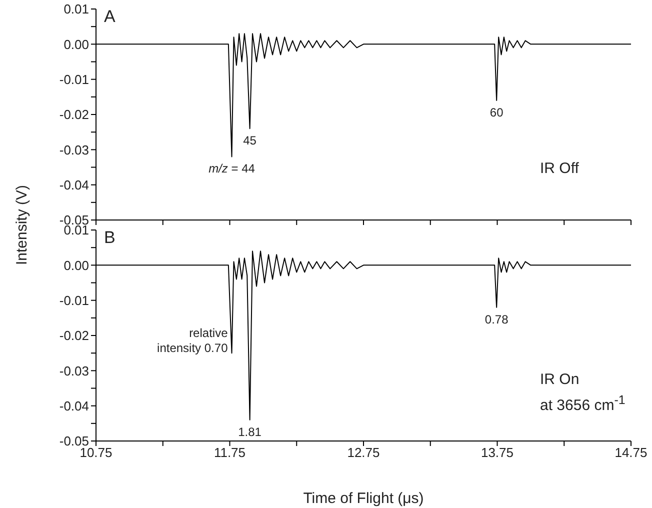 The width and height of the screenshot is (652, 508). What do you see at coordinates (631, 452) in the screenshot?
I see `x-tick-label: 14.75` at bounding box center [631, 452].